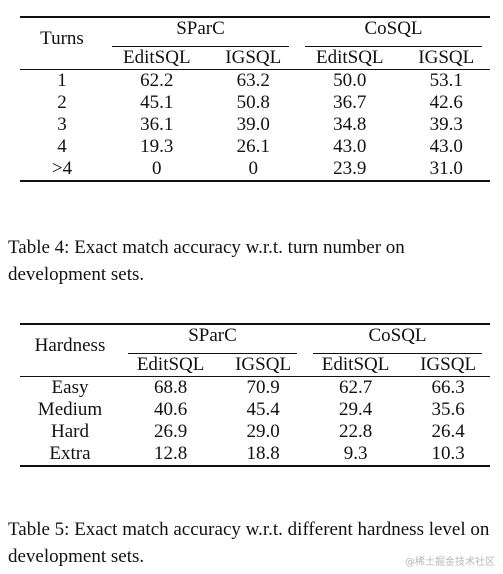 The height and width of the screenshot is (574, 503). I want to click on table-cell: 66.3, so click(448, 387).